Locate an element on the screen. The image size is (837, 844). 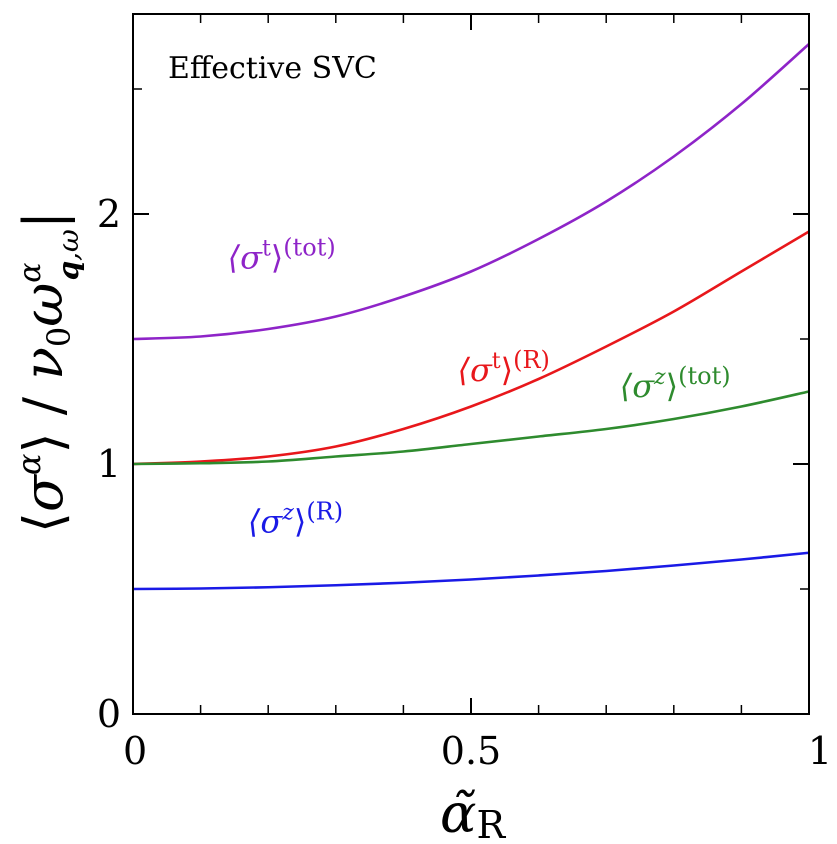
series-label-0: ⟨σt⟩(tot) is located at coordinates (282, 255).